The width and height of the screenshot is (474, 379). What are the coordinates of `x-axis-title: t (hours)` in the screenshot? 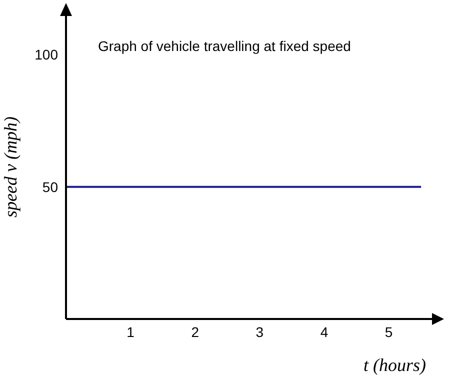 It's located at (395, 365).